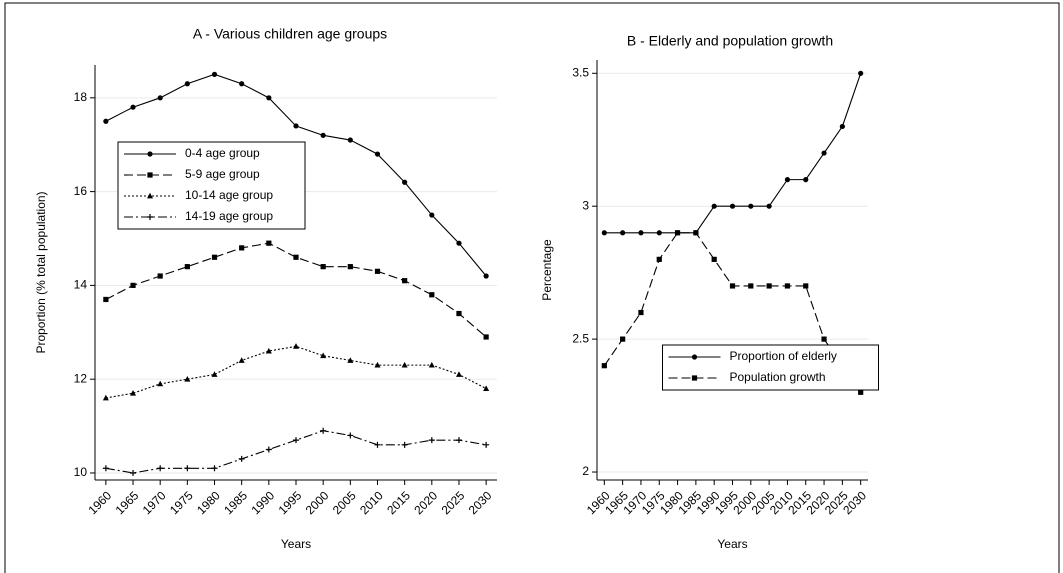 This screenshot has width=1063, height=573. What do you see at coordinates (81, 191) in the screenshot?
I see `y-tick-label: 16` at bounding box center [81, 191].